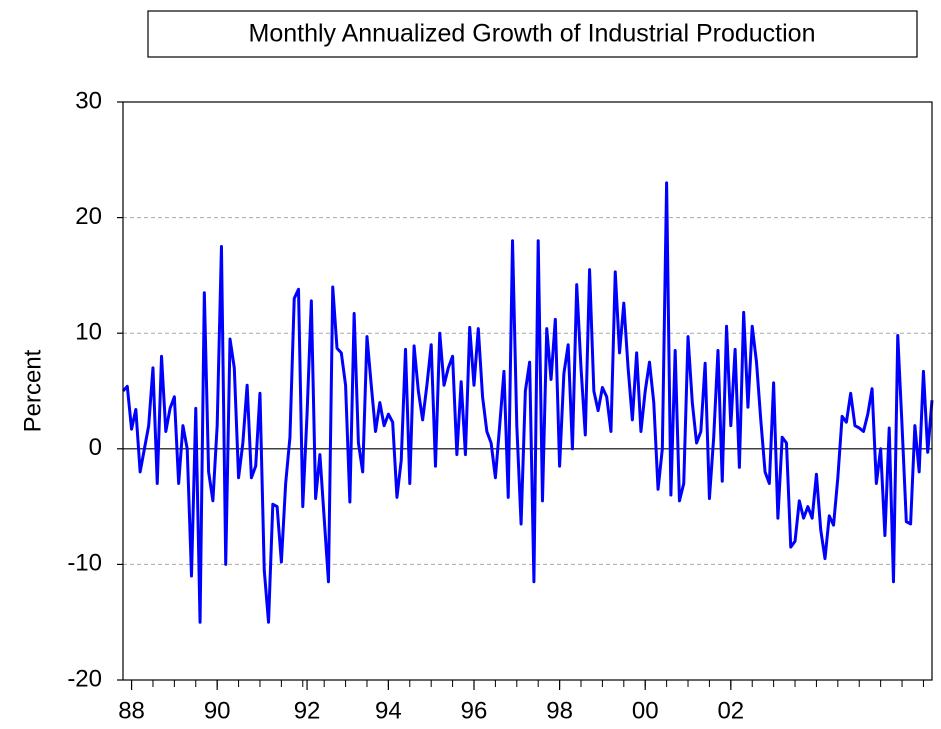  Describe the element at coordinates (88, 100) in the screenshot. I see `y-tick-label: 30` at that location.